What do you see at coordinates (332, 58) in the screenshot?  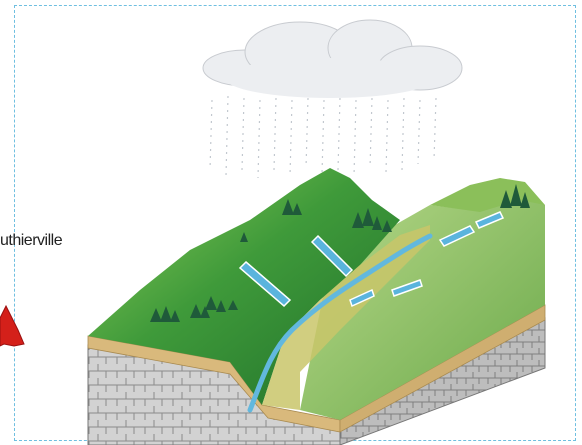 I see `cloud-icon` at bounding box center [332, 58].